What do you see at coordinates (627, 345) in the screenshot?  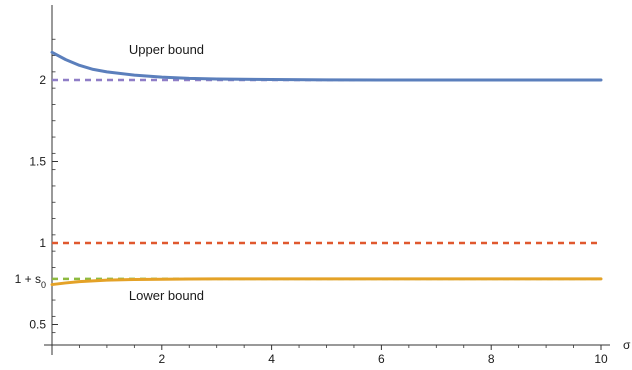 I see `x-axis-label: σ` at bounding box center [627, 345].